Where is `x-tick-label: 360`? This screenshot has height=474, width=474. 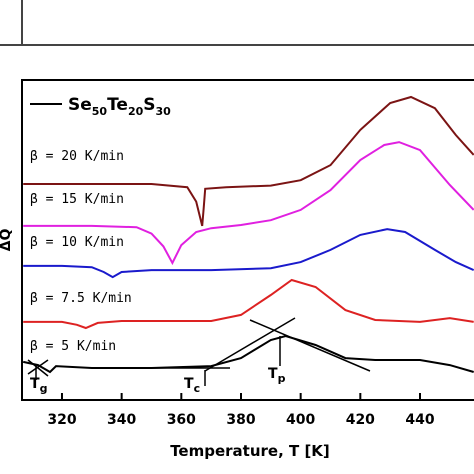 x-tick-label: 360 is located at coordinates (181, 420).